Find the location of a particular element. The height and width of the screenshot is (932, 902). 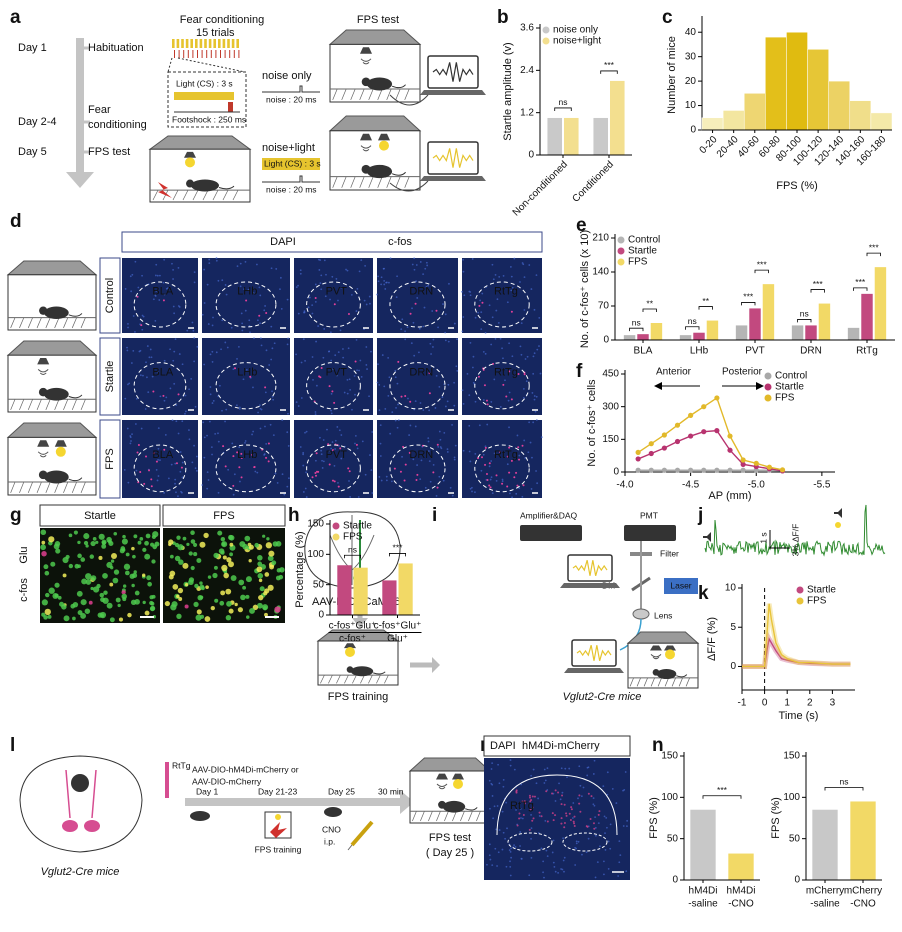

point is located at coordinates (704, 432).